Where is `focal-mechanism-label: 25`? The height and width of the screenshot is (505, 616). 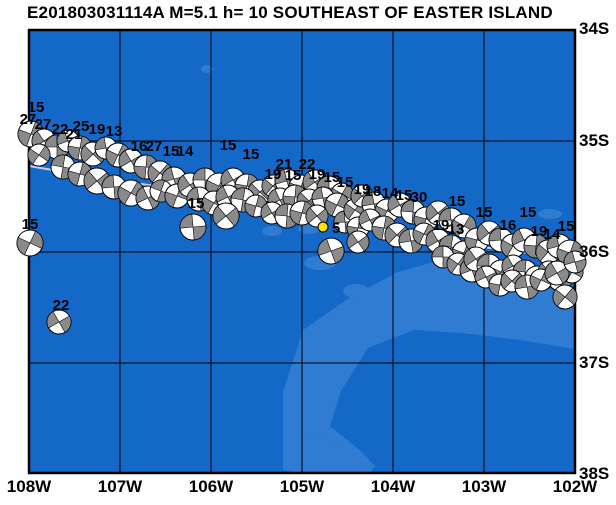
focal-mechanism-label: 25 is located at coordinates (81, 126).